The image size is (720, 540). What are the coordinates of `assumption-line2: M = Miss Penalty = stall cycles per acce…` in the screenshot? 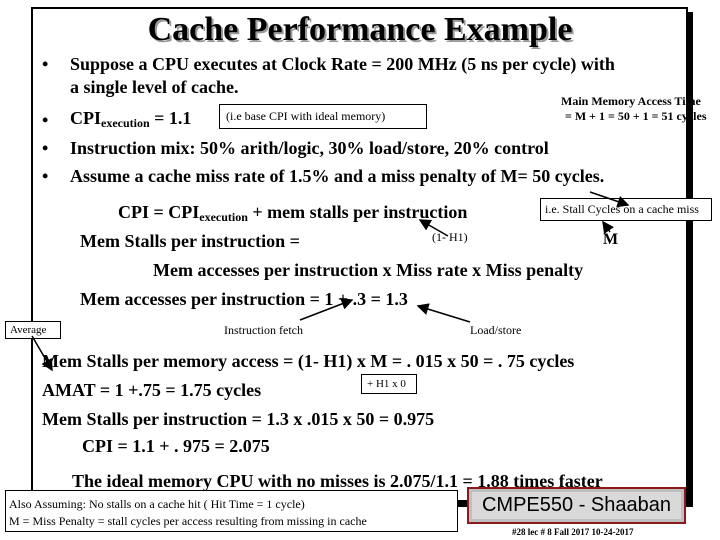 It's located at (188, 521).